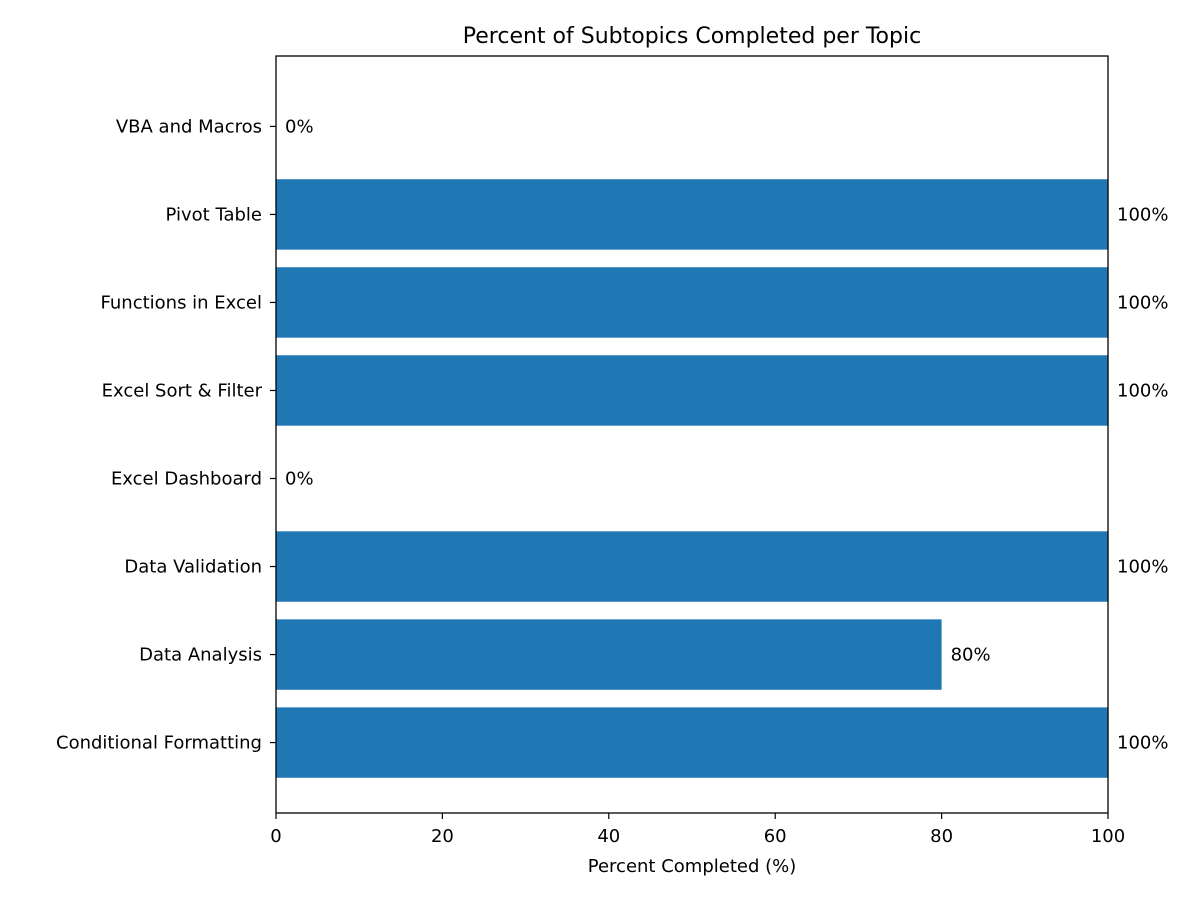 This screenshot has width=1200, height=904. Describe the element at coordinates (299, 479) in the screenshot. I see `bar-value-label-3: 0%` at that location.